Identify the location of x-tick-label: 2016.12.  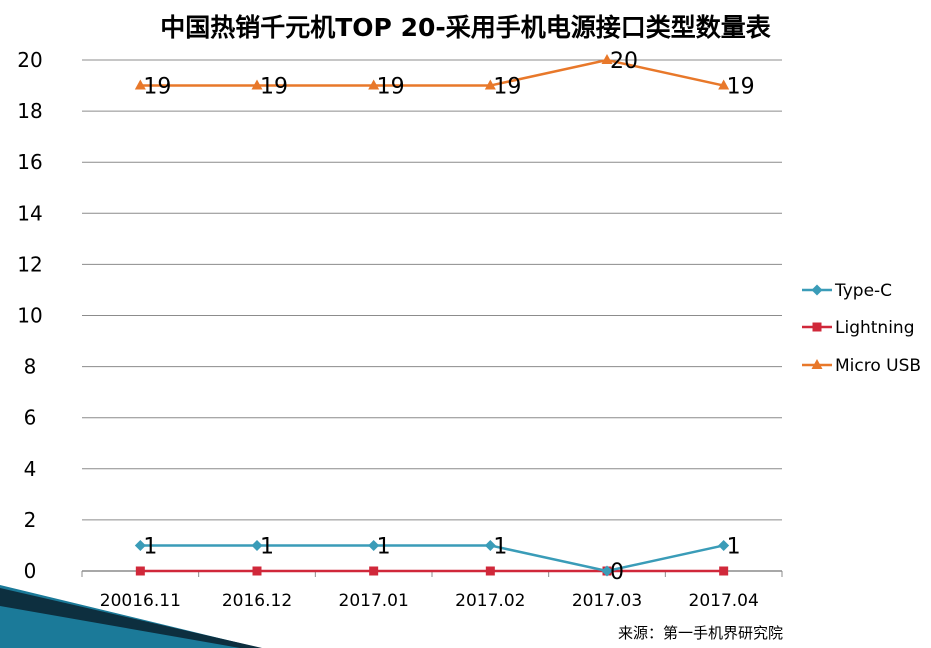
(257, 601).